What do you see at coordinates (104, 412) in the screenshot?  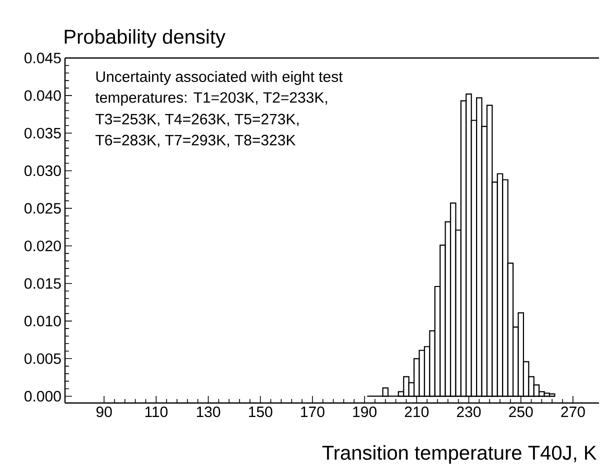 I see `x-tick-label: 90` at bounding box center [104, 412].